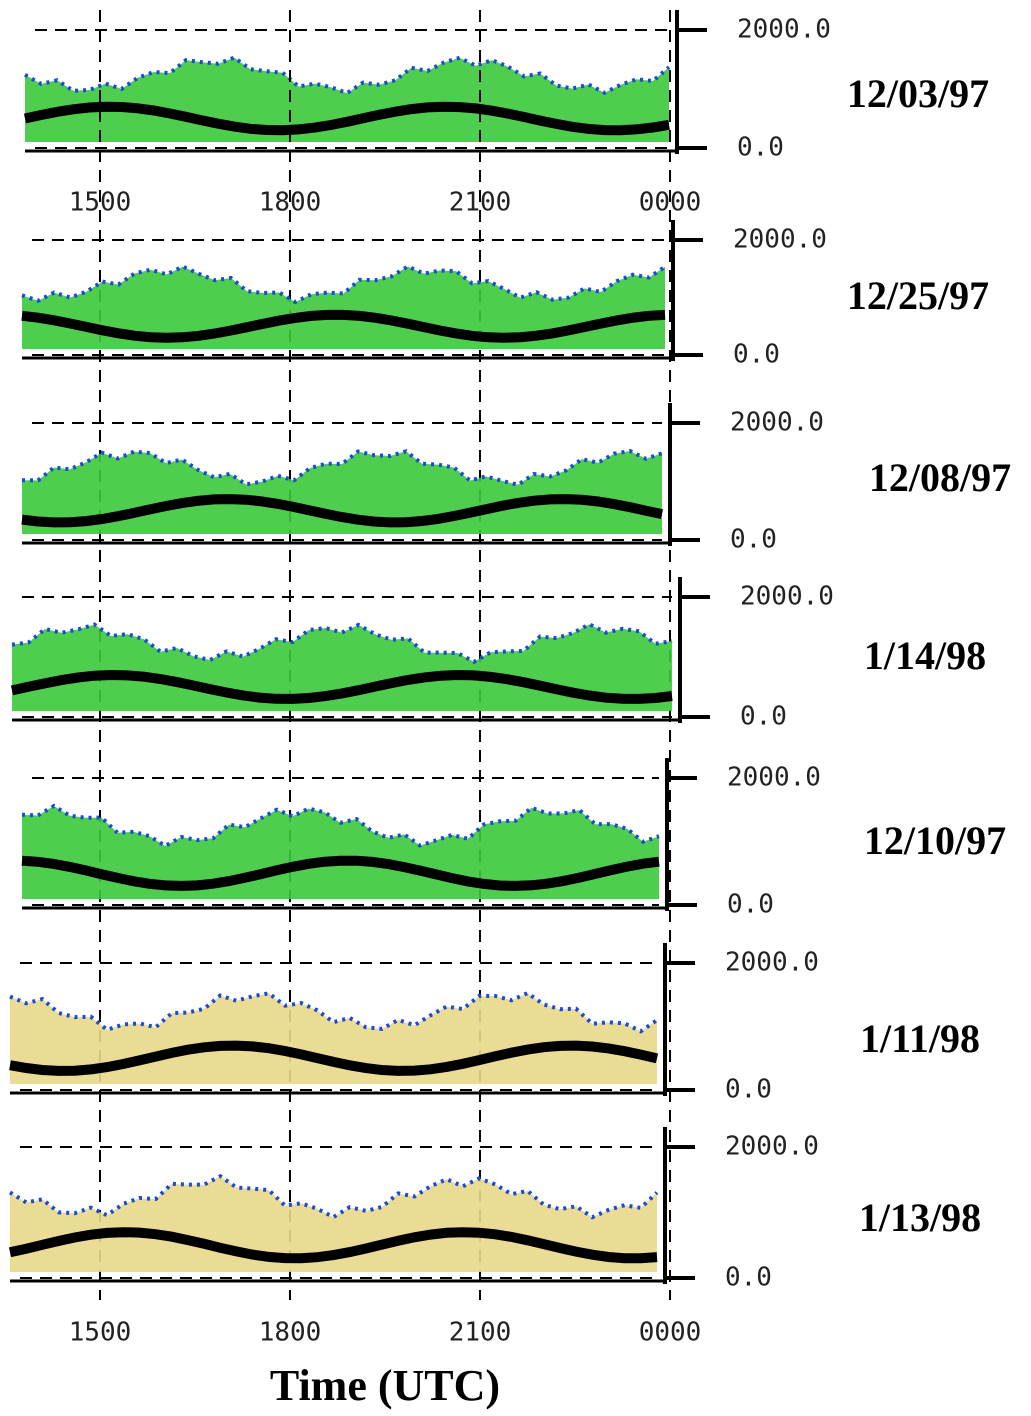  What do you see at coordinates (920, 1217) in the screenshot?
I see `panel-date: 1/13/98` at bounding box center [920, 1217].